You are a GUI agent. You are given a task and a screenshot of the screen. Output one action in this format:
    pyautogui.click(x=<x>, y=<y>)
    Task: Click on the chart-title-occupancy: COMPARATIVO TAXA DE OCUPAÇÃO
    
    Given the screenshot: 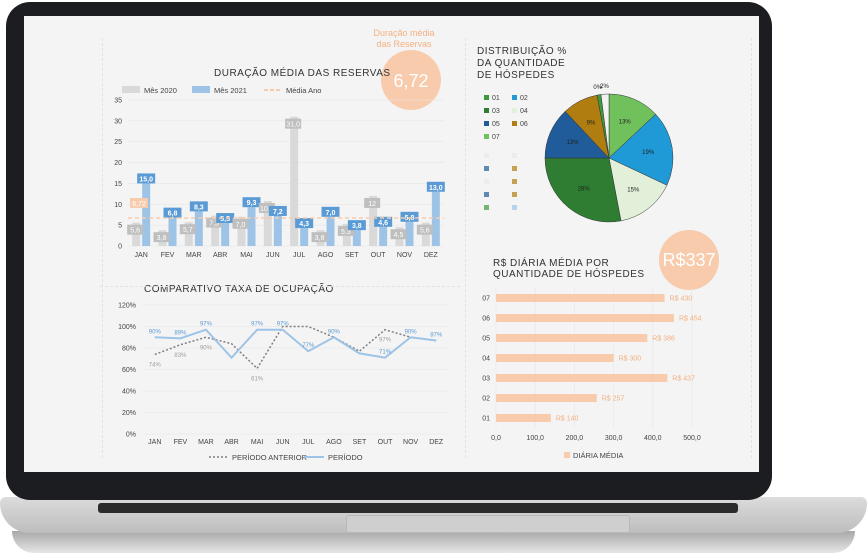 What is the action you would take?
    pyautogui.click(x=239, y=288)
    